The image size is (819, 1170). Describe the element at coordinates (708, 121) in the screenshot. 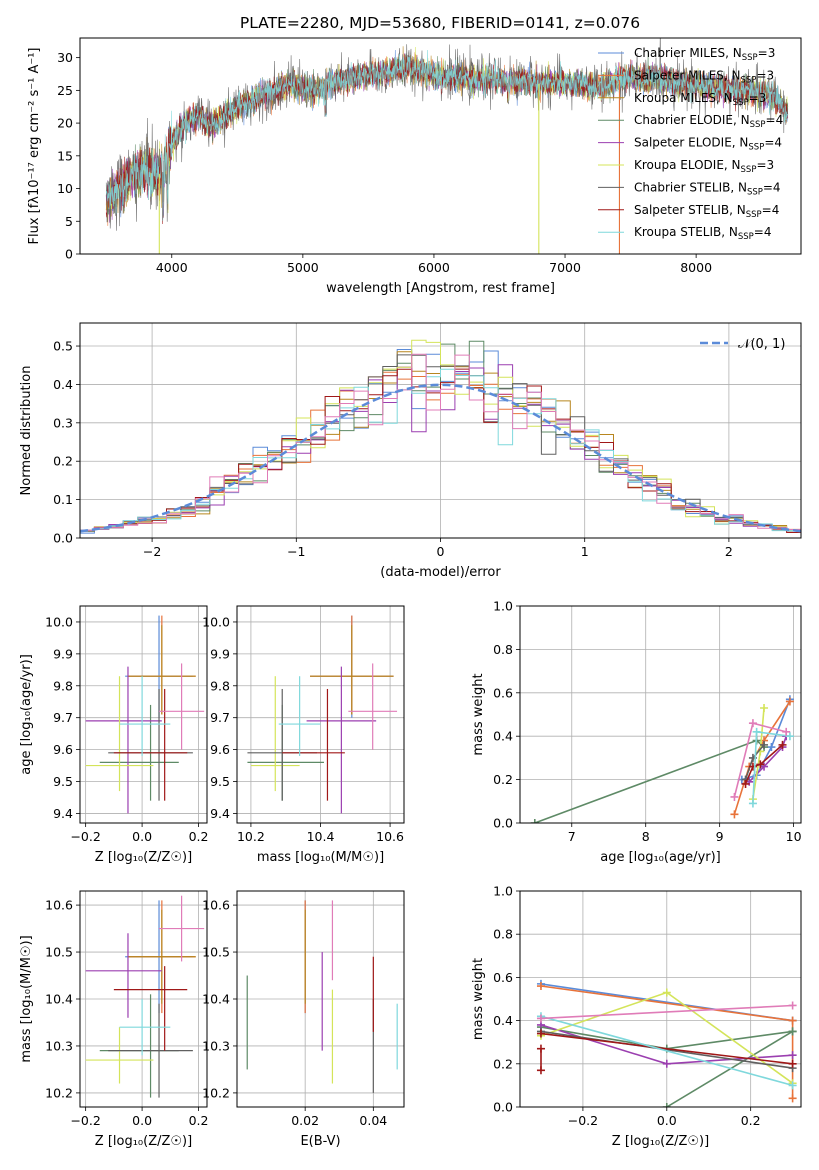

I see `legend-entry: Chabrier ELODIE, NSSP=4` at that location.